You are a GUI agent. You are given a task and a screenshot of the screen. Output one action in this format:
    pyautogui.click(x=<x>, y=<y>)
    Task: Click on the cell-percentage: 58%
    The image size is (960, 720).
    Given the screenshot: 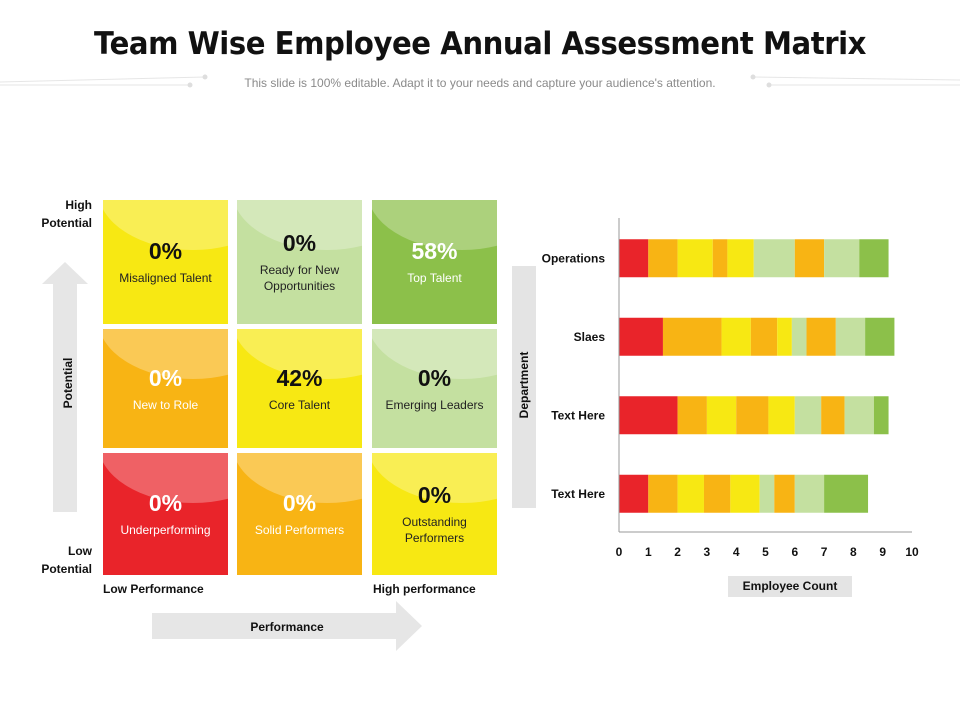 What is the action you would take?
    pyautogui.click(x=434, y=251)
    